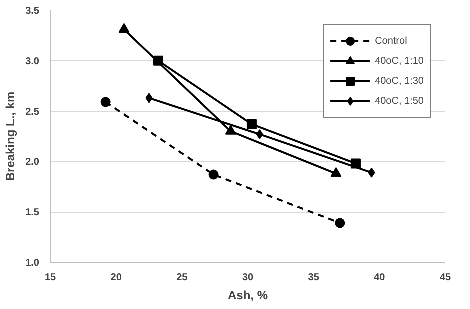 Image resolution: width=470 pixels, height=309 pixels. What do you see at coordinates (33, 213) in the screenshot?
I see `y-tick-label: 1.5` at bounding box center [33, 213].